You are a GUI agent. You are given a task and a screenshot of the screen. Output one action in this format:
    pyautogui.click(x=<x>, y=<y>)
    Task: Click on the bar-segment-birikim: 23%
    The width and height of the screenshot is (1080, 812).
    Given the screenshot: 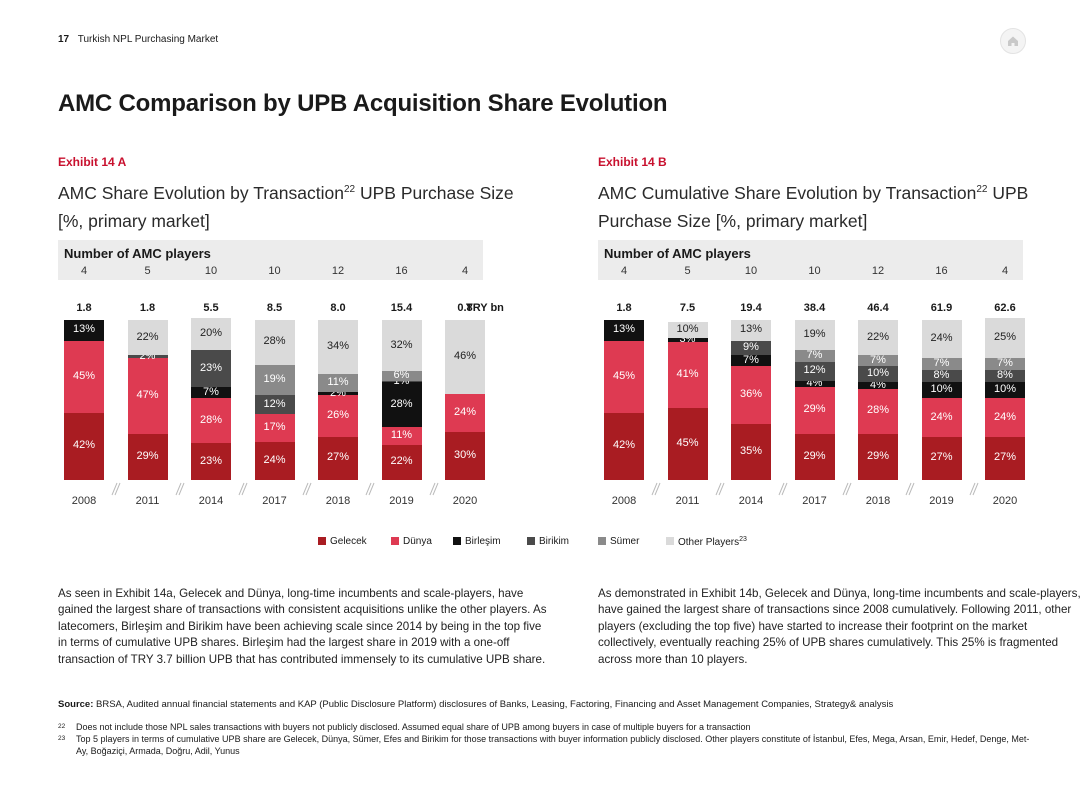 What is the action you would take?
    pyautogui.click(x=211, y=369)
    